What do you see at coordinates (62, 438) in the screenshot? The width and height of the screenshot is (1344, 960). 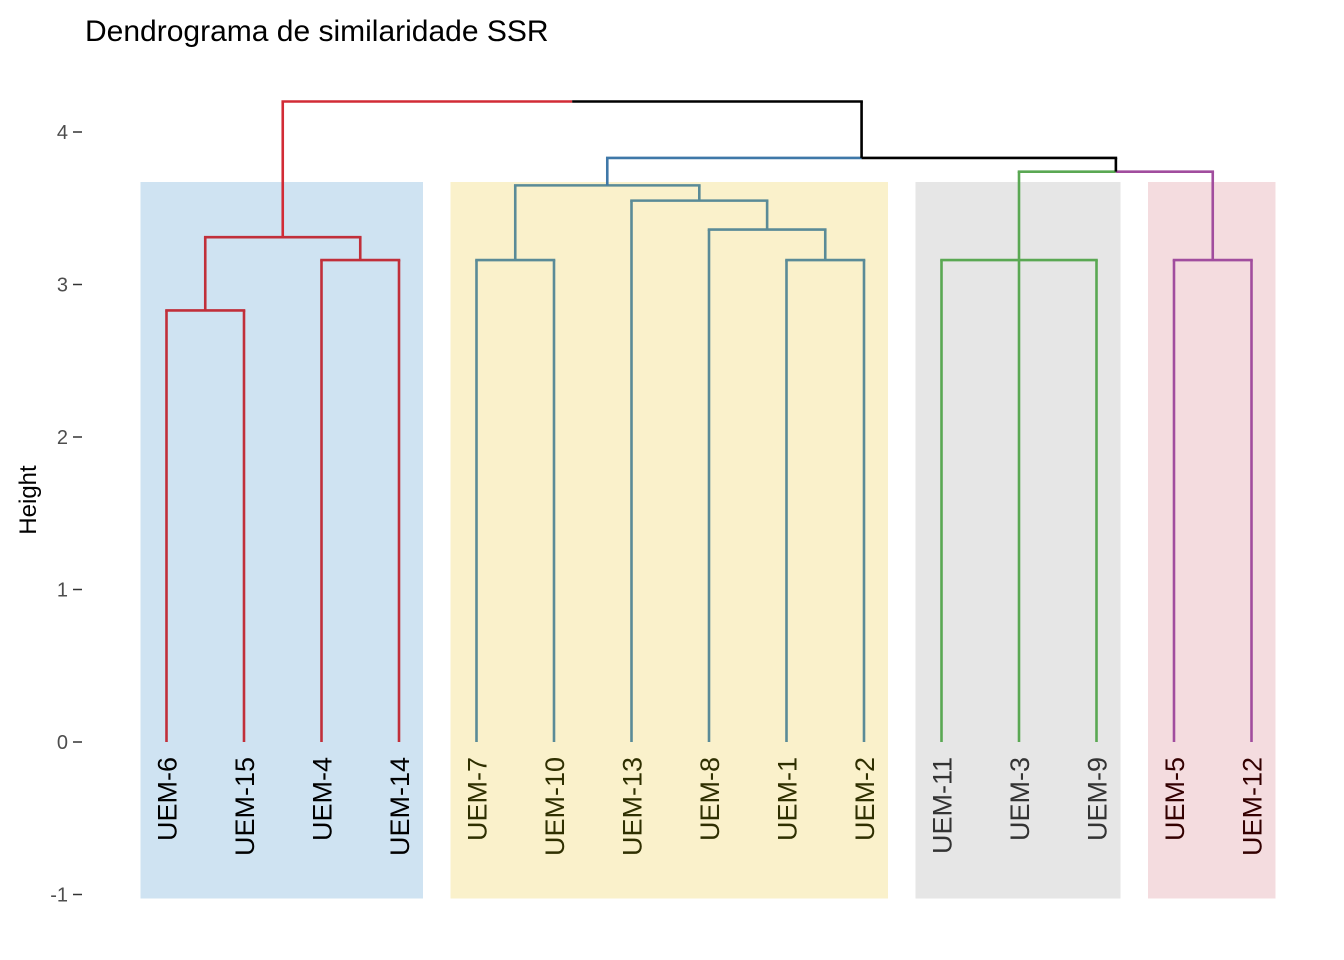 I see `y-tick-label-2: 2` at bounding box center [62, 438].